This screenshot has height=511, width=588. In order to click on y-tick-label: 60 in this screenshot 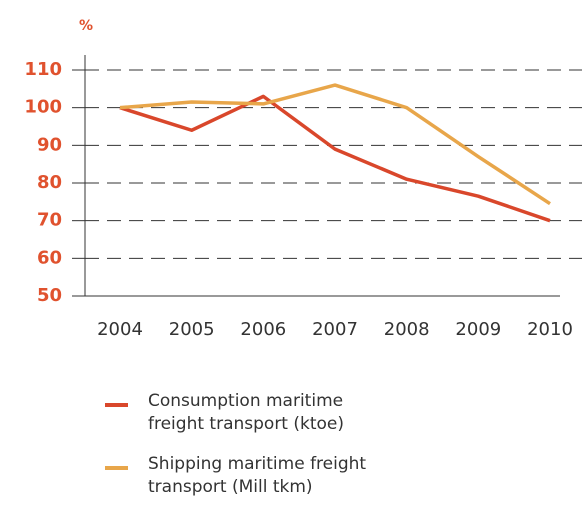, I will do `click(49, 257)`.